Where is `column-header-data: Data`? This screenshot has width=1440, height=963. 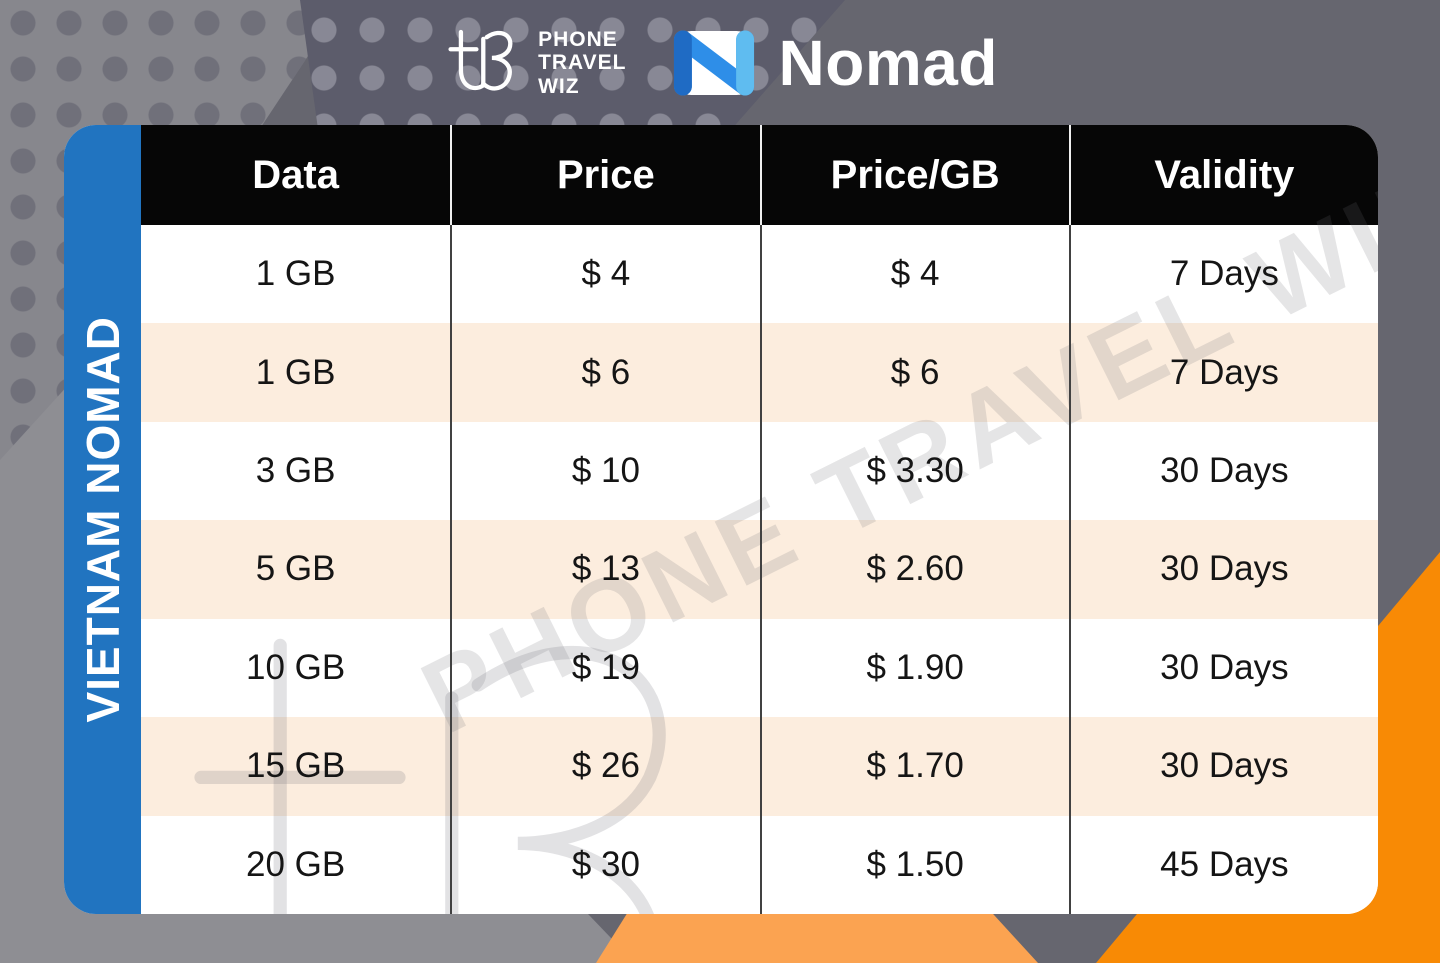 column-header-data: Data is located at coordinates (295, 174).